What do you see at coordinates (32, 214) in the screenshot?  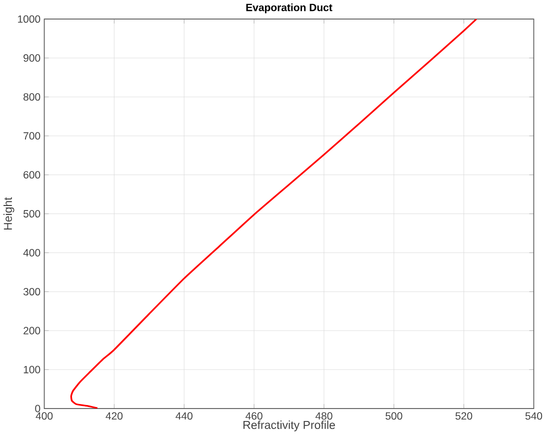 I see `y-tick-label: 500` at bounding box center [32, 214].